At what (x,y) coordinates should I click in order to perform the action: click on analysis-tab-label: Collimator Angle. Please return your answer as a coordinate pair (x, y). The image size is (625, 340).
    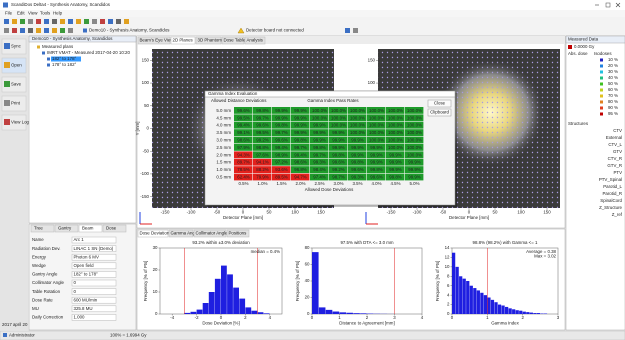
    Looking at the image, I should click on (212, 233).